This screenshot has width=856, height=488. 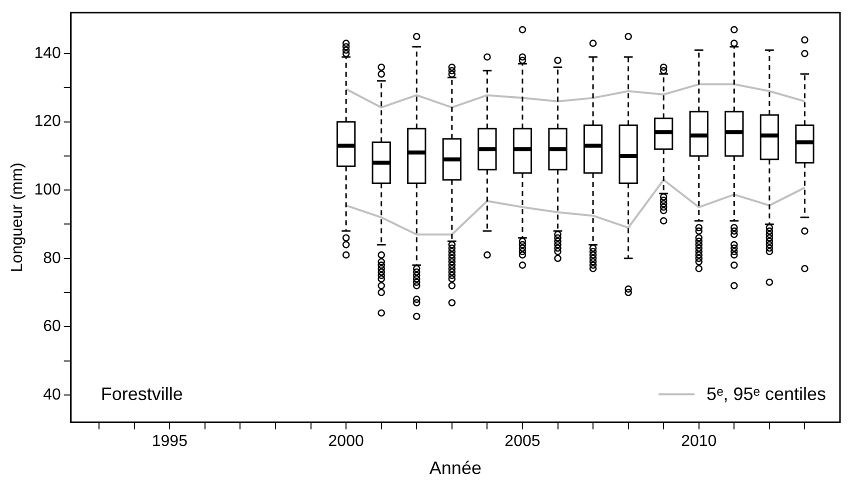 What do you see at coordinates (17, 217) in the screenshot?
I see `y-axis-title: Longueur (mm)` at bounding box center [17, 217].